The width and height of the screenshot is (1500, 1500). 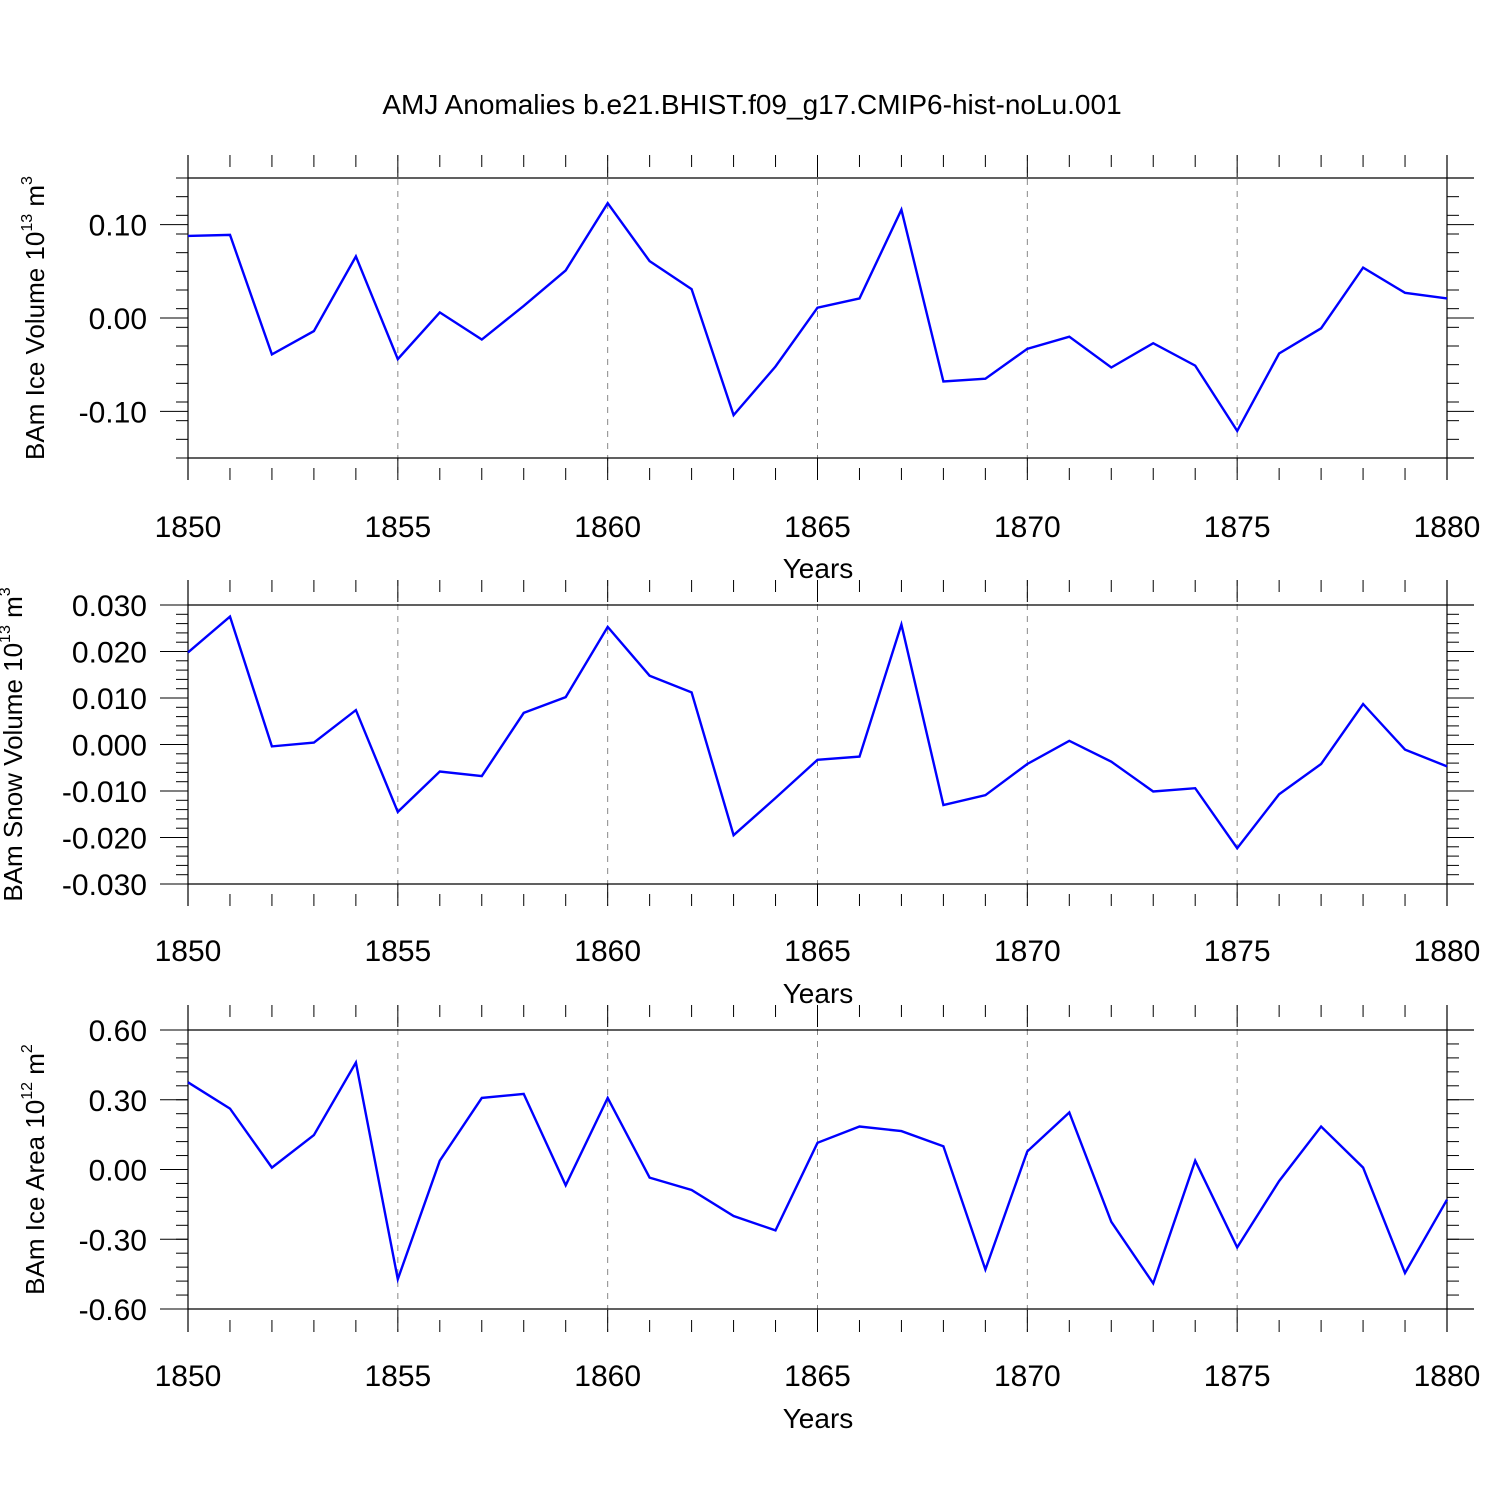 What do you see at coordinates (104, 839) in the screenshot?
I see `y-tick-label: -0.020` at bounding box center [104, 839].